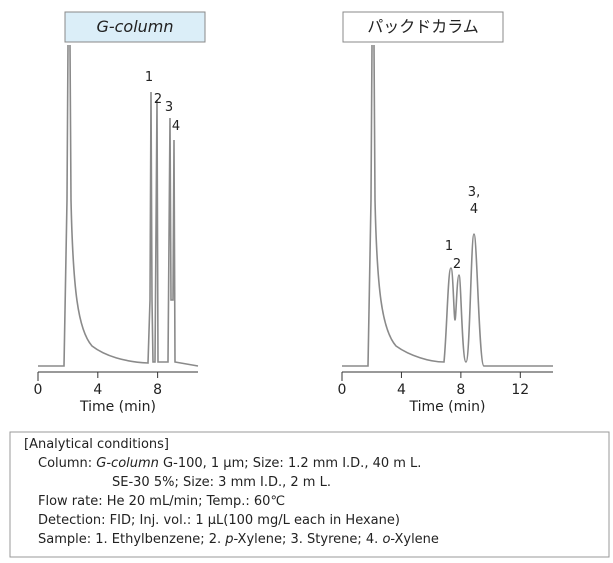 This screenshot has height=563, width=613. I want to click on condition-text: o, so click(386, 539).